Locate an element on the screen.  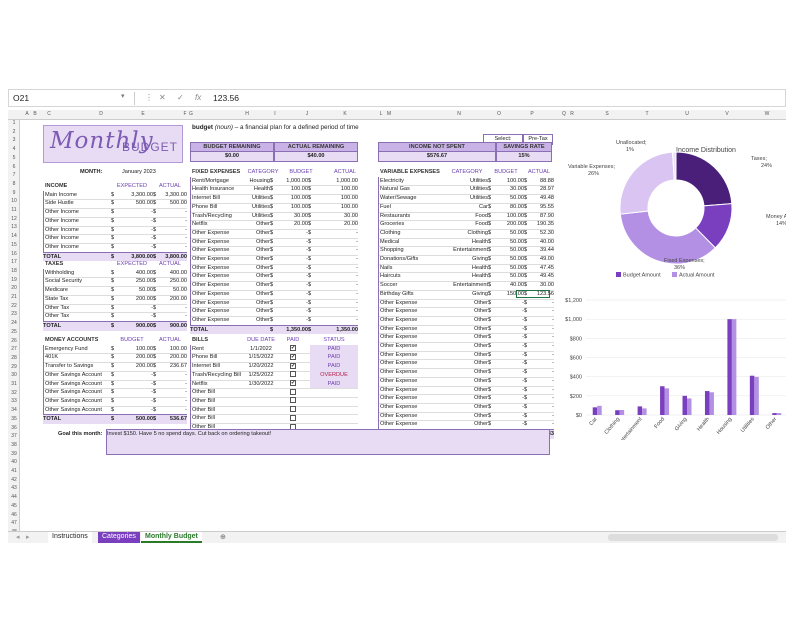
cell: 200.00 is located at coordinates (138, 358).